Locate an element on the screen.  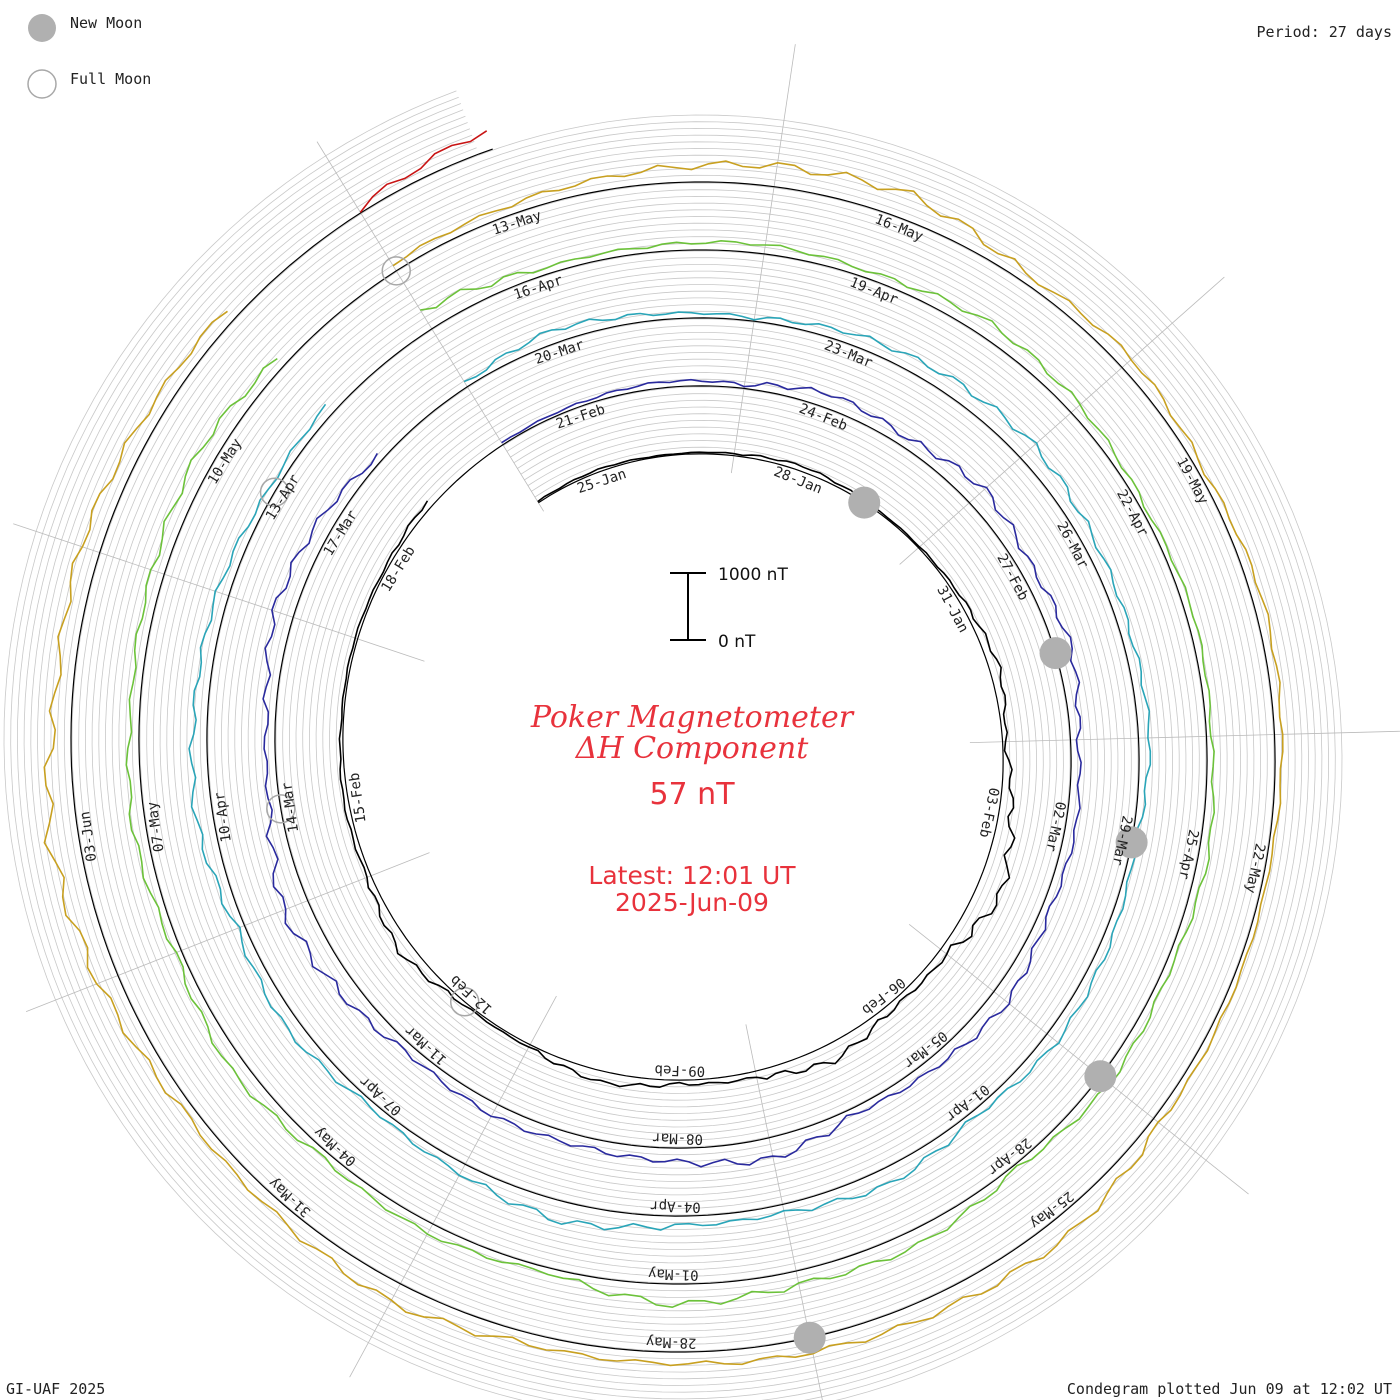
date-tick-label: 29-Mar is located at coordinates (1122, 840).